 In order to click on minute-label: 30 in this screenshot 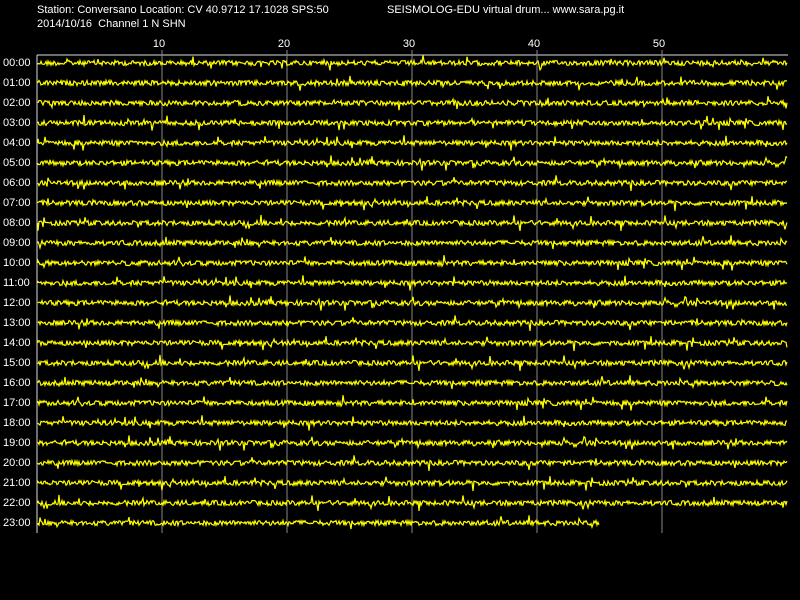, I will do `click(409, 44)`.